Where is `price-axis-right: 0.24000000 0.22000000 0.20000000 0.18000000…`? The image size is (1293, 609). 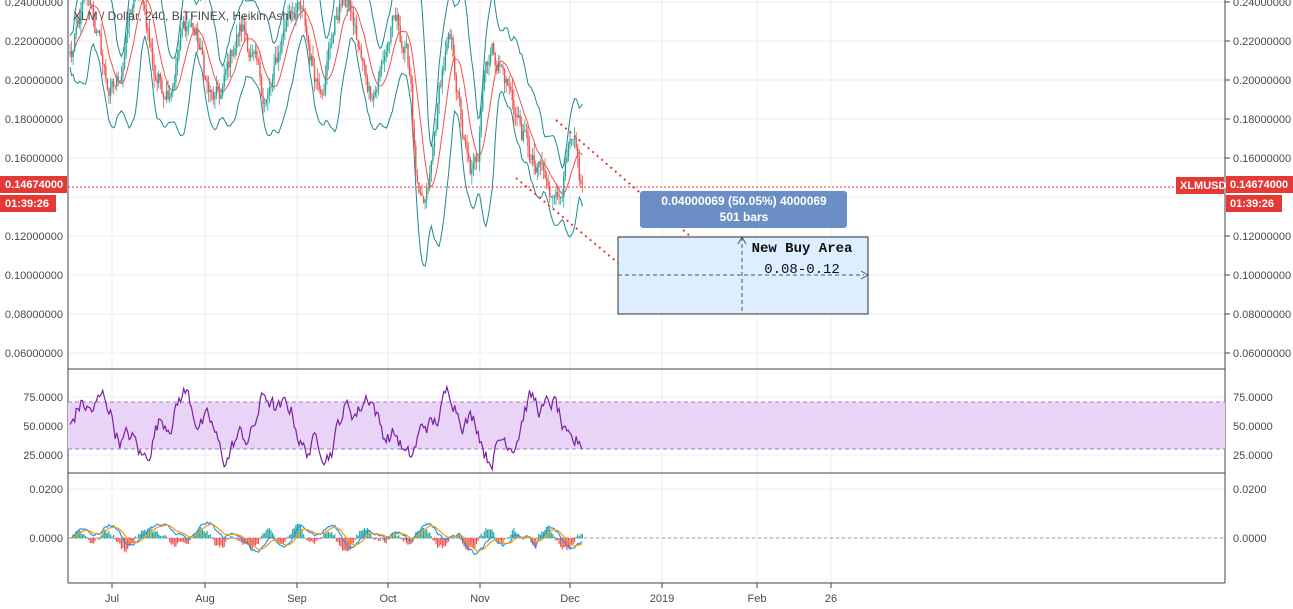
price-axis-right: 0.24000000 0.22000000 0.20000000 0.18000000… is located at coordinates (1258, 180).